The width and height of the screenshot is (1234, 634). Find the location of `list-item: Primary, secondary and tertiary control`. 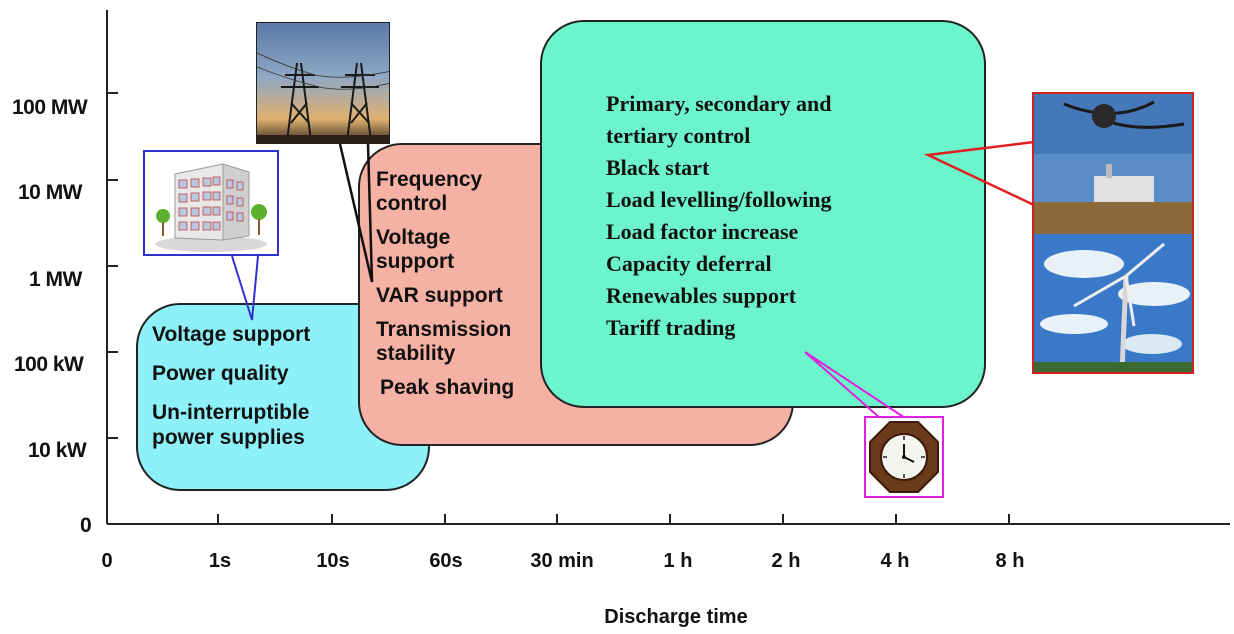

list-item: Primary, secondary and tertiary control is located at coordinates (719, 119).